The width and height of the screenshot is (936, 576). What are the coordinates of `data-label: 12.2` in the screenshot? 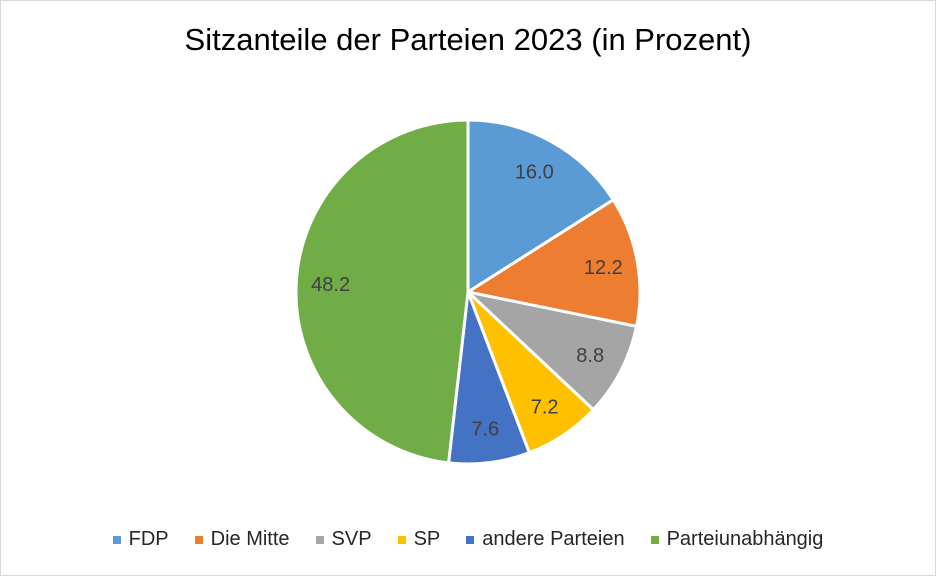 It's located at (603, 268).